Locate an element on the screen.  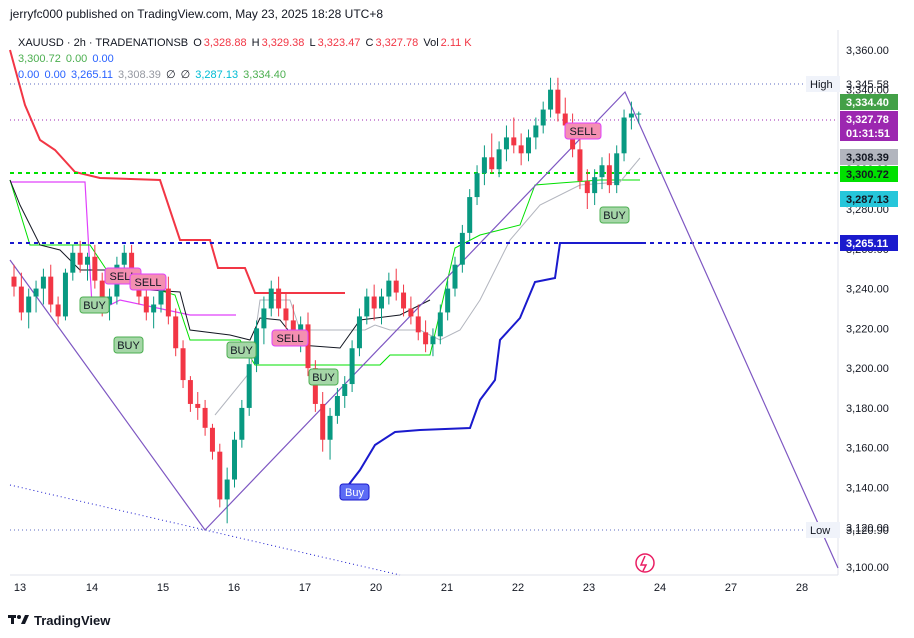
x-tick-label: 17 is located at coordinates (305, 588).